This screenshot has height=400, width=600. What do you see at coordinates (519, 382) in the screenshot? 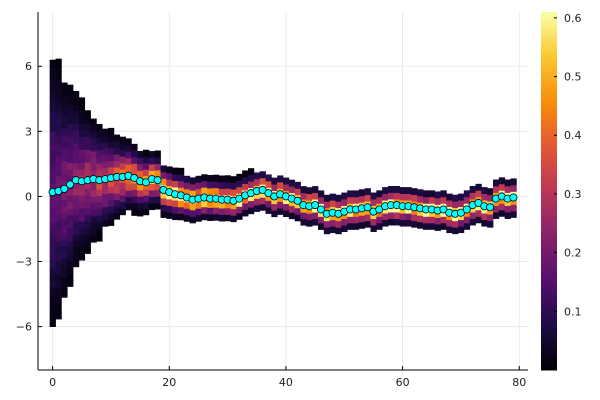
I see `x-tick-label: 80` at bounding box center [519, 382].